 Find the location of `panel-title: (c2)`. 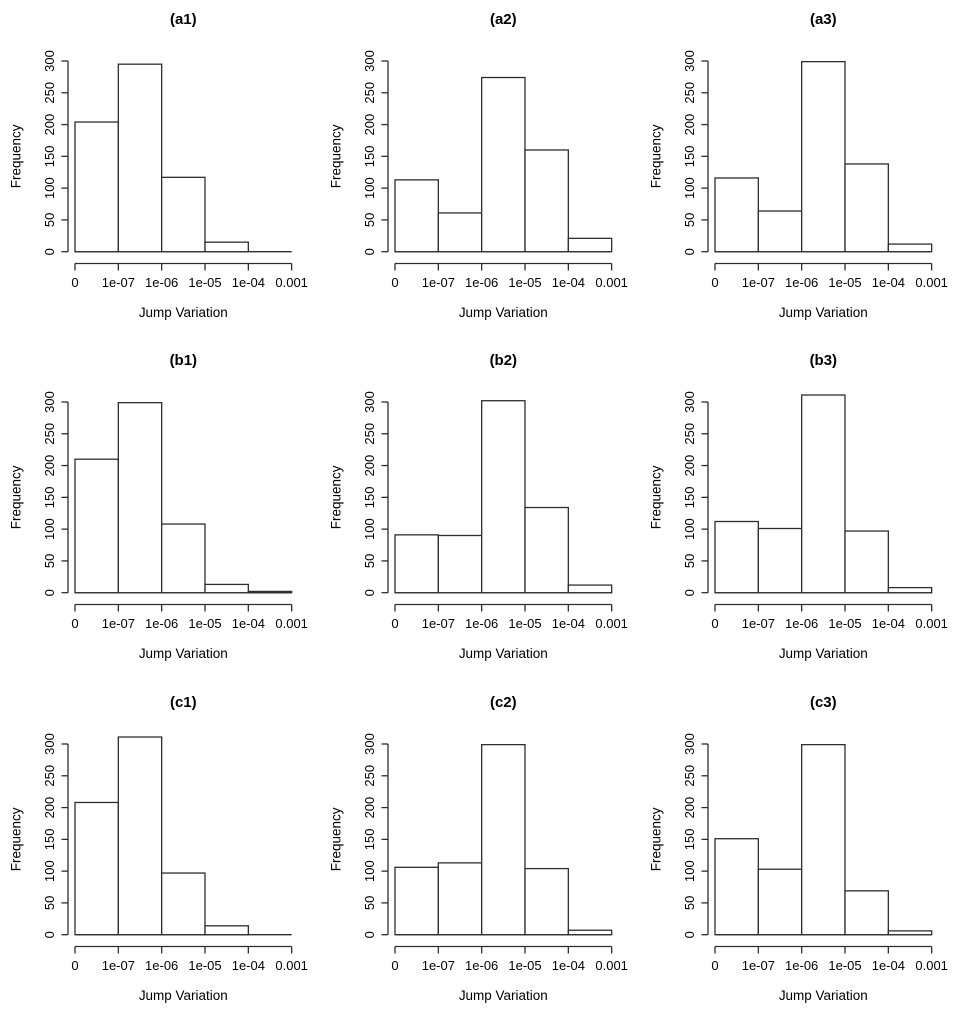

panel-title: (c2) is located at coordinates (503, 702).